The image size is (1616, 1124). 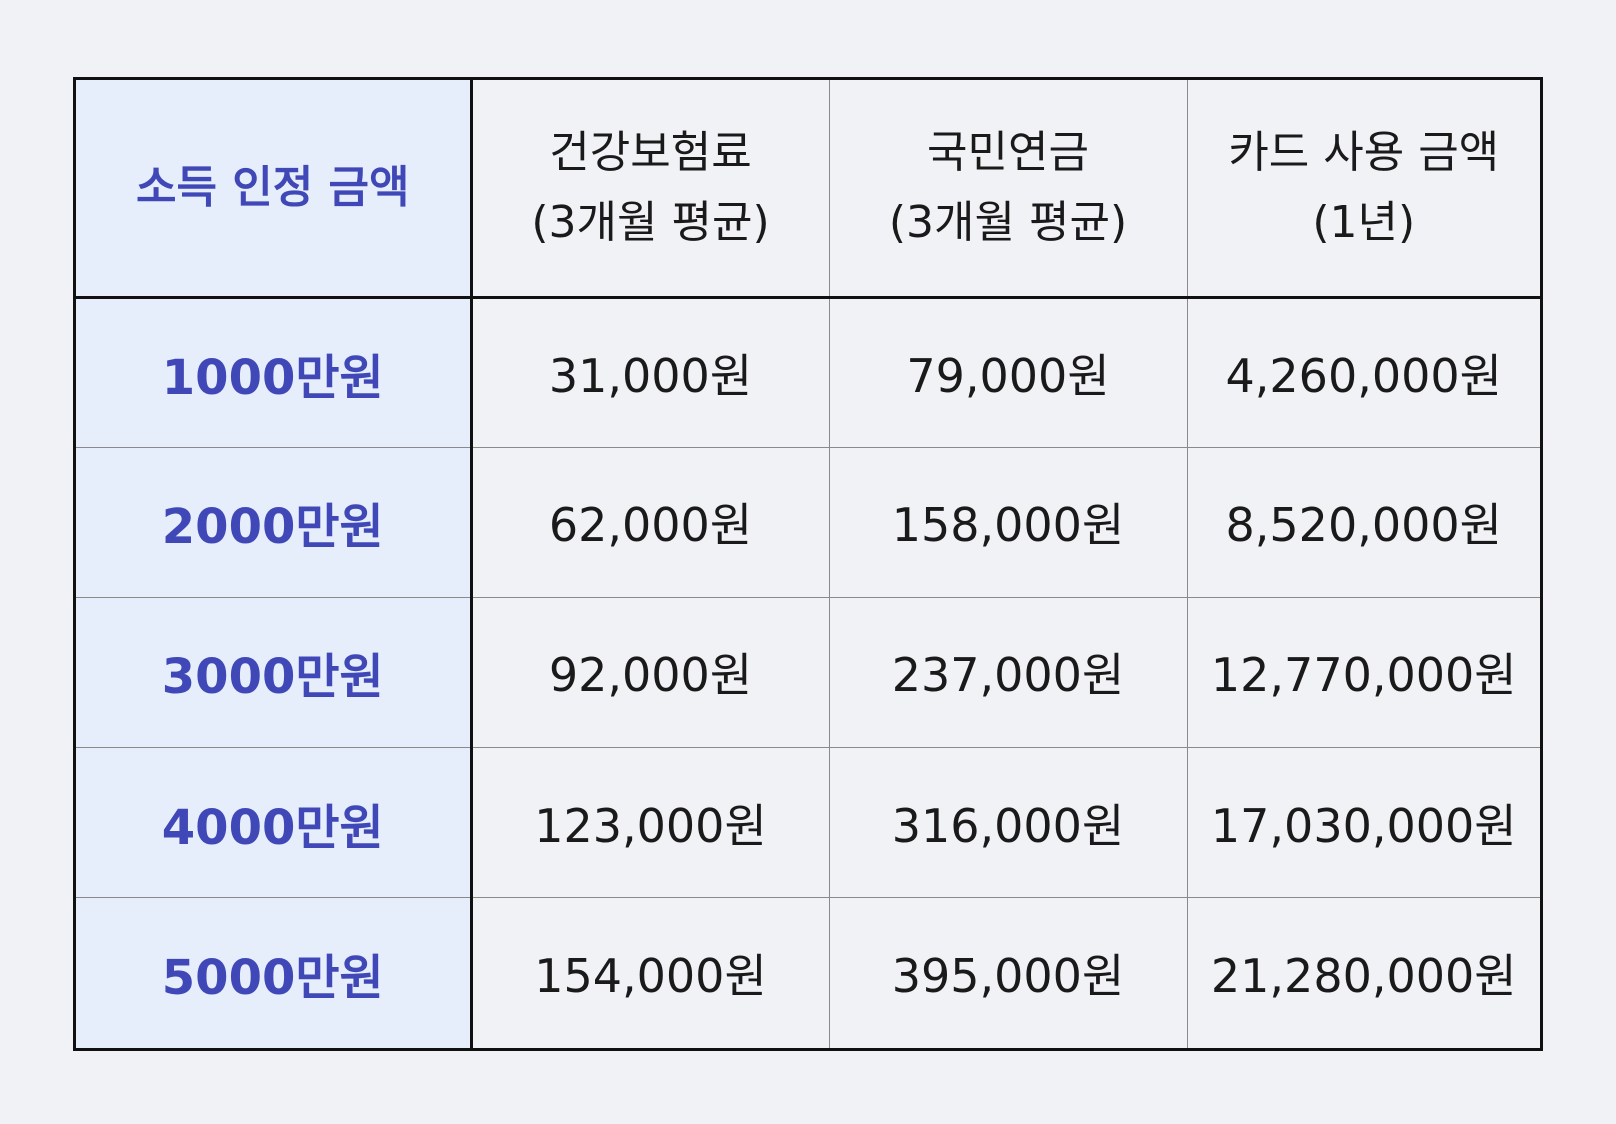 I want to click on cell-national-pension: 395,000원, so click(x=1008, y=972).